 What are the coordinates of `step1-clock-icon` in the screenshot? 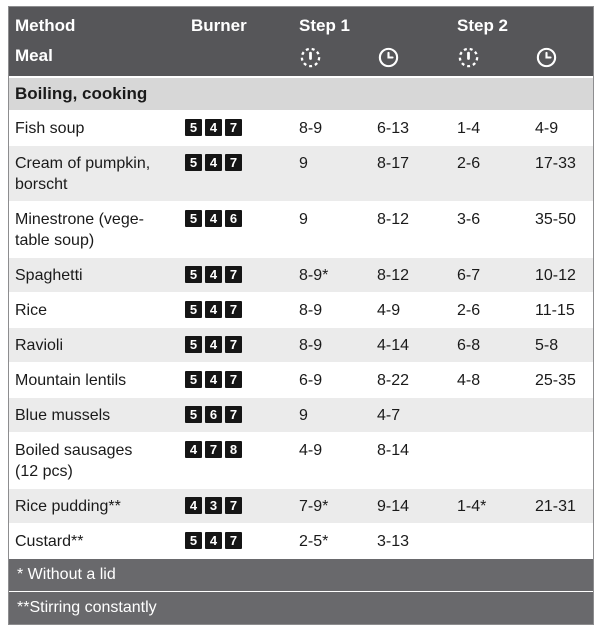 It's located at (411, 57).